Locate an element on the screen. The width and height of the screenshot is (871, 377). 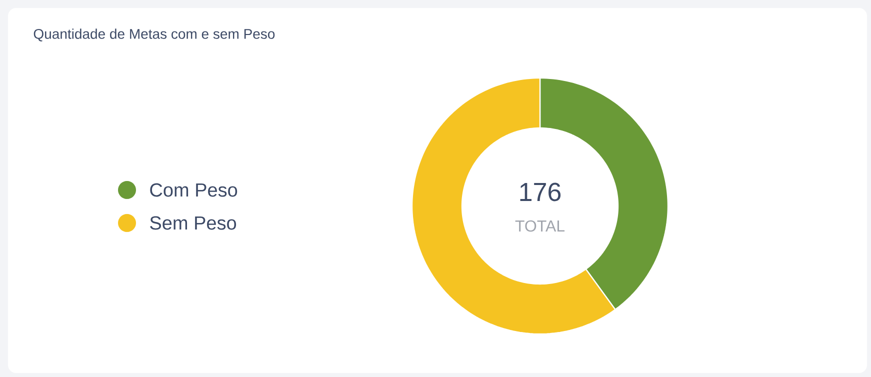
legend-label: Sem Peso is located at coordinates (193, 223).